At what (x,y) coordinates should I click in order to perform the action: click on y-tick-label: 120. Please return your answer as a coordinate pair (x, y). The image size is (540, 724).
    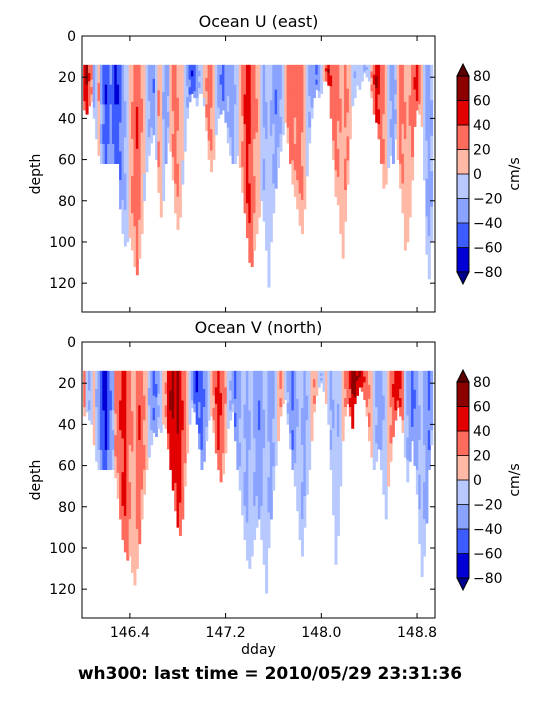
    Looking at the image, I should click on (62, 590).